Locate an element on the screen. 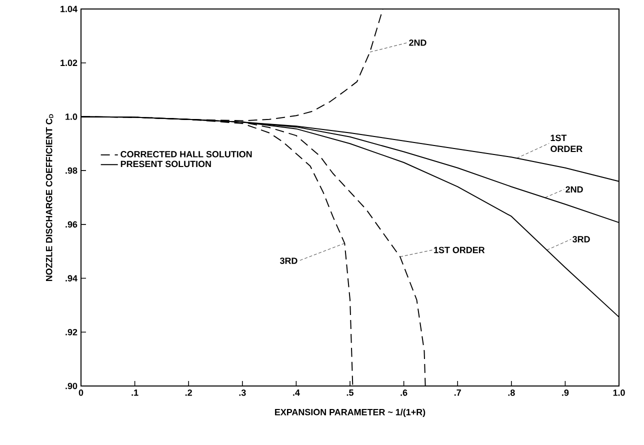 The height and width of the screenshot is (445, 644). x-tick-label: .7 is located at coordinates (457, 393).